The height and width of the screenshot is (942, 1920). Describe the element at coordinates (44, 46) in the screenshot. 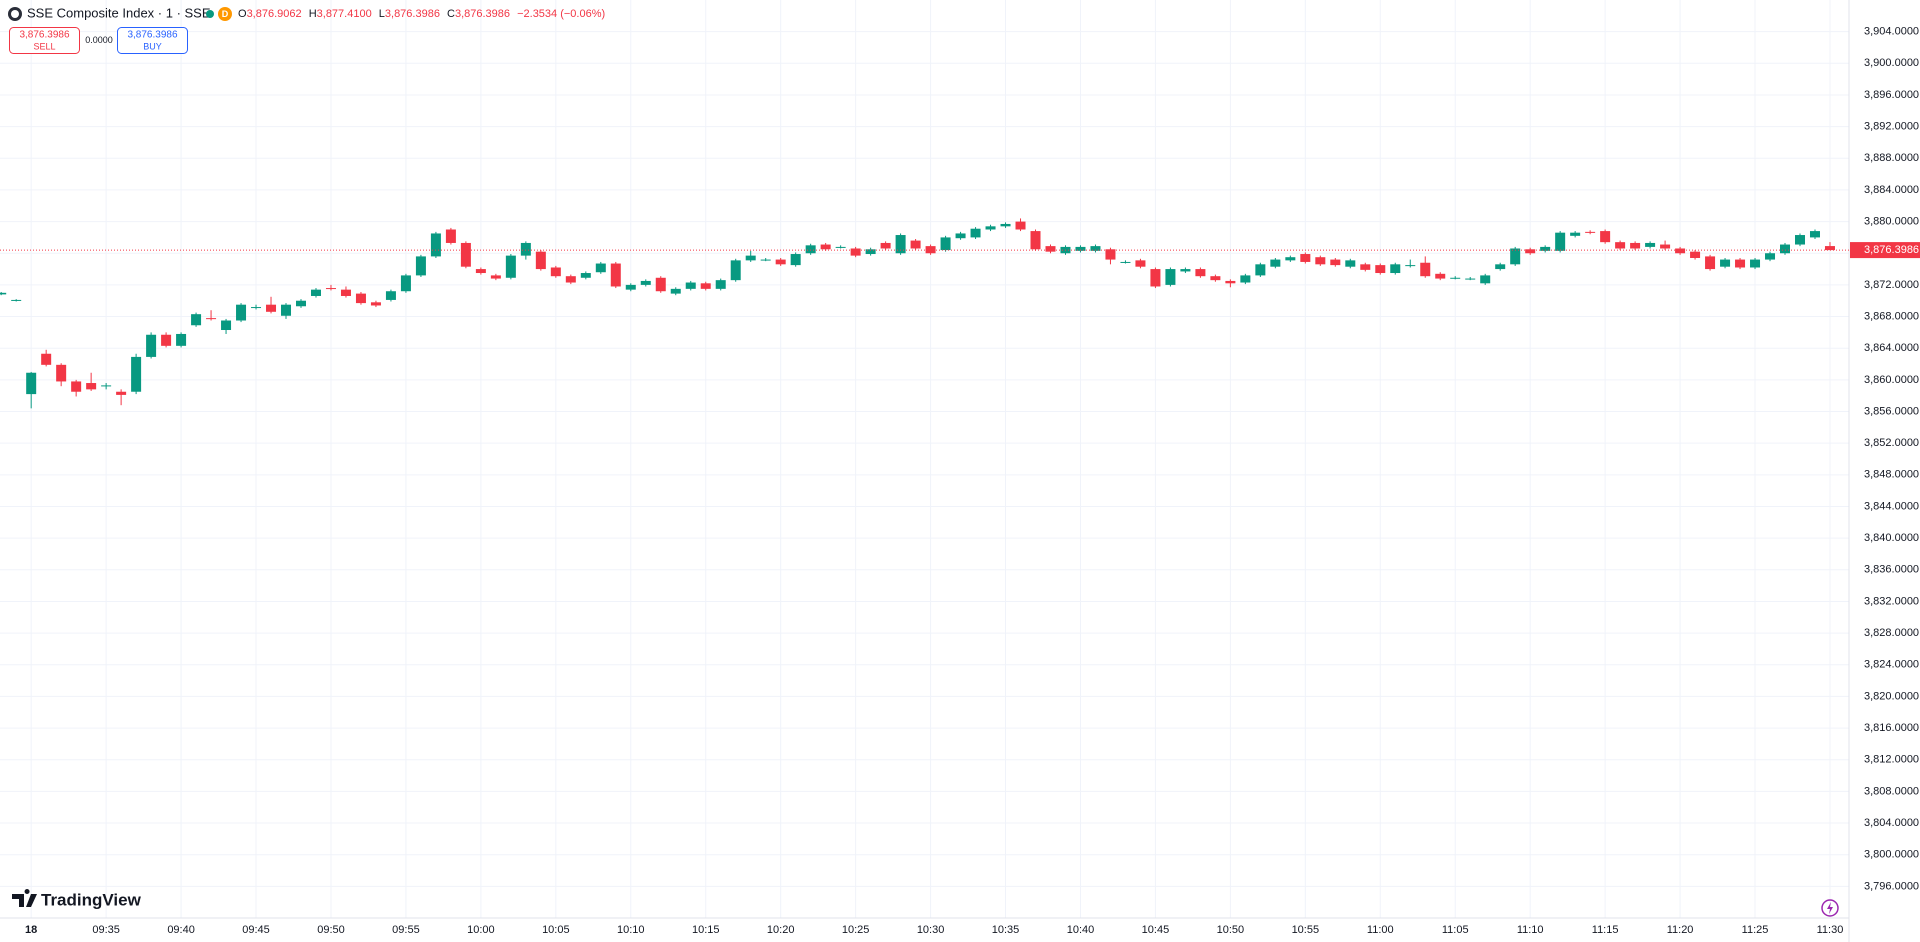

I see `sell-label: SELL` at that location.